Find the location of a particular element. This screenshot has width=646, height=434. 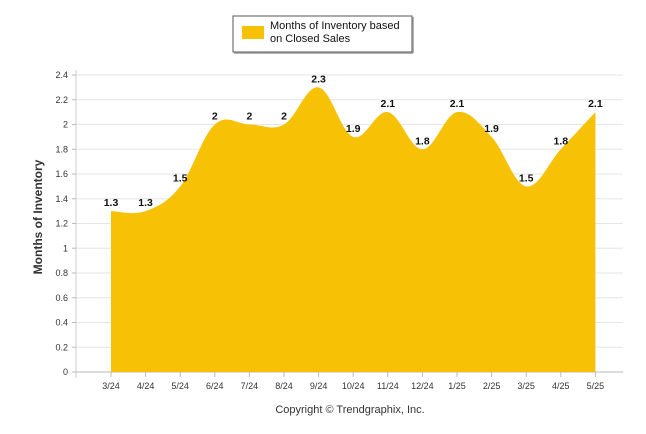

y-tick-label: 1.6 is located at coordinates (61, 174).